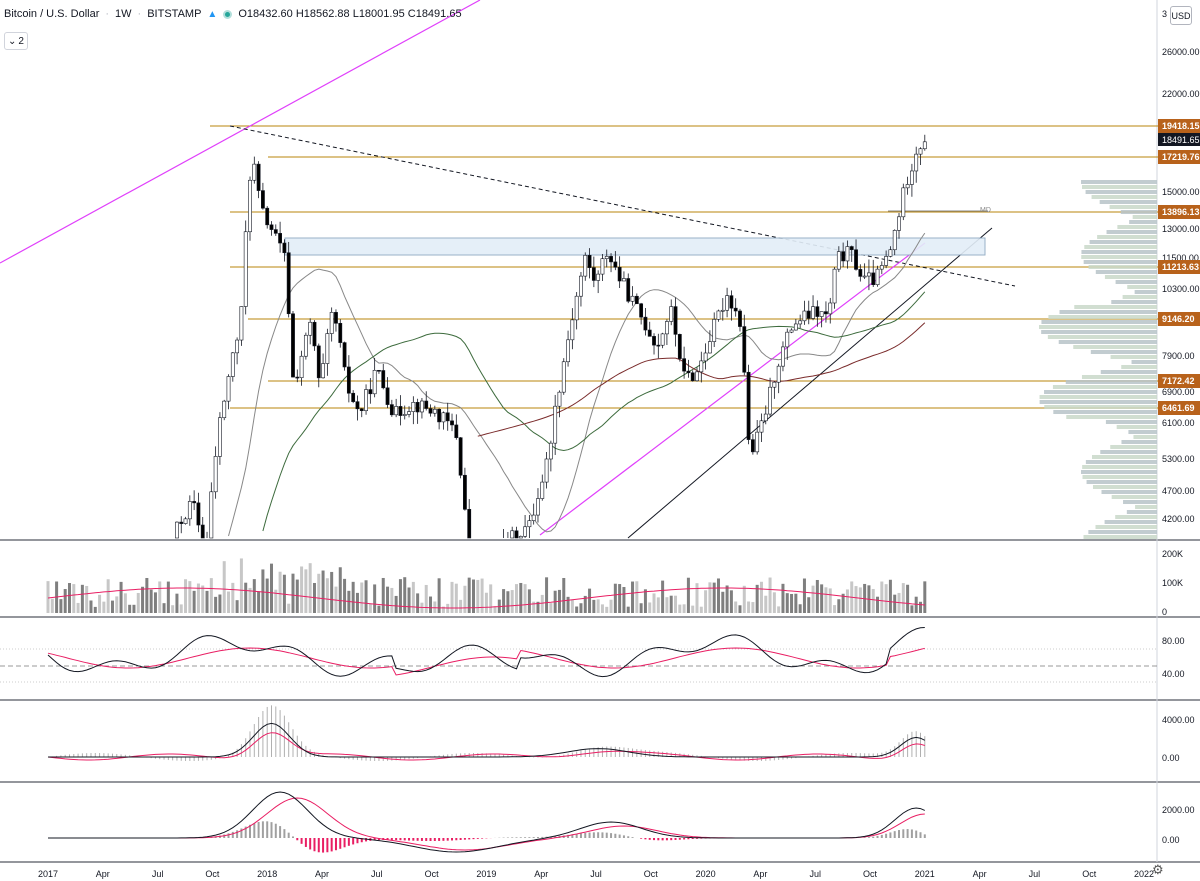  What do you see at coordinates (1178, 392) in the screenshot?
I see `price-tick-label: 6900.00` at bounding box center [1178, 392].